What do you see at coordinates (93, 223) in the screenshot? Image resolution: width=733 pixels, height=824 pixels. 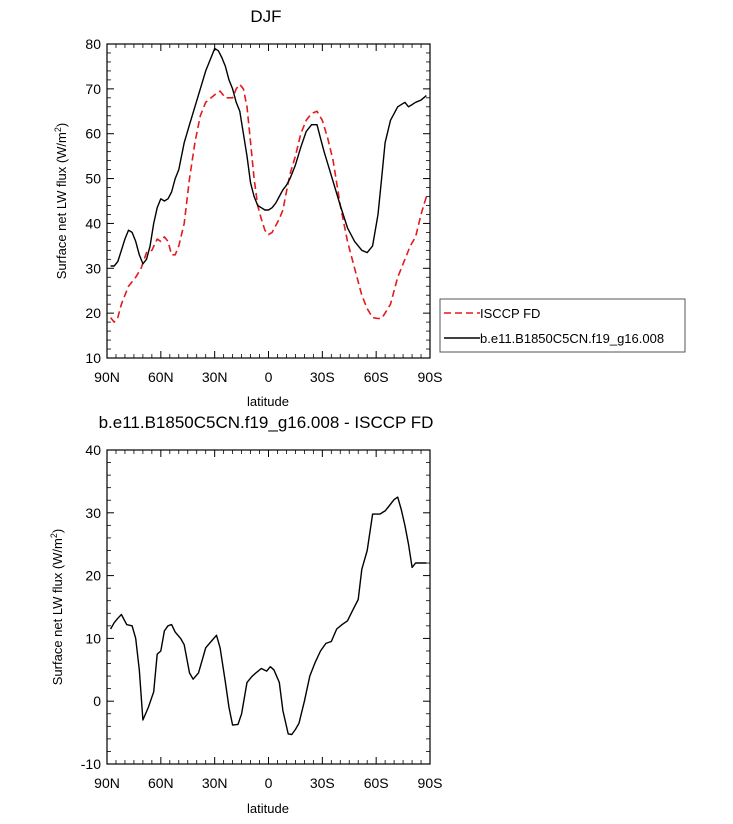 I see `top-y-tick-label: 40` at bounding box center [93, 223].